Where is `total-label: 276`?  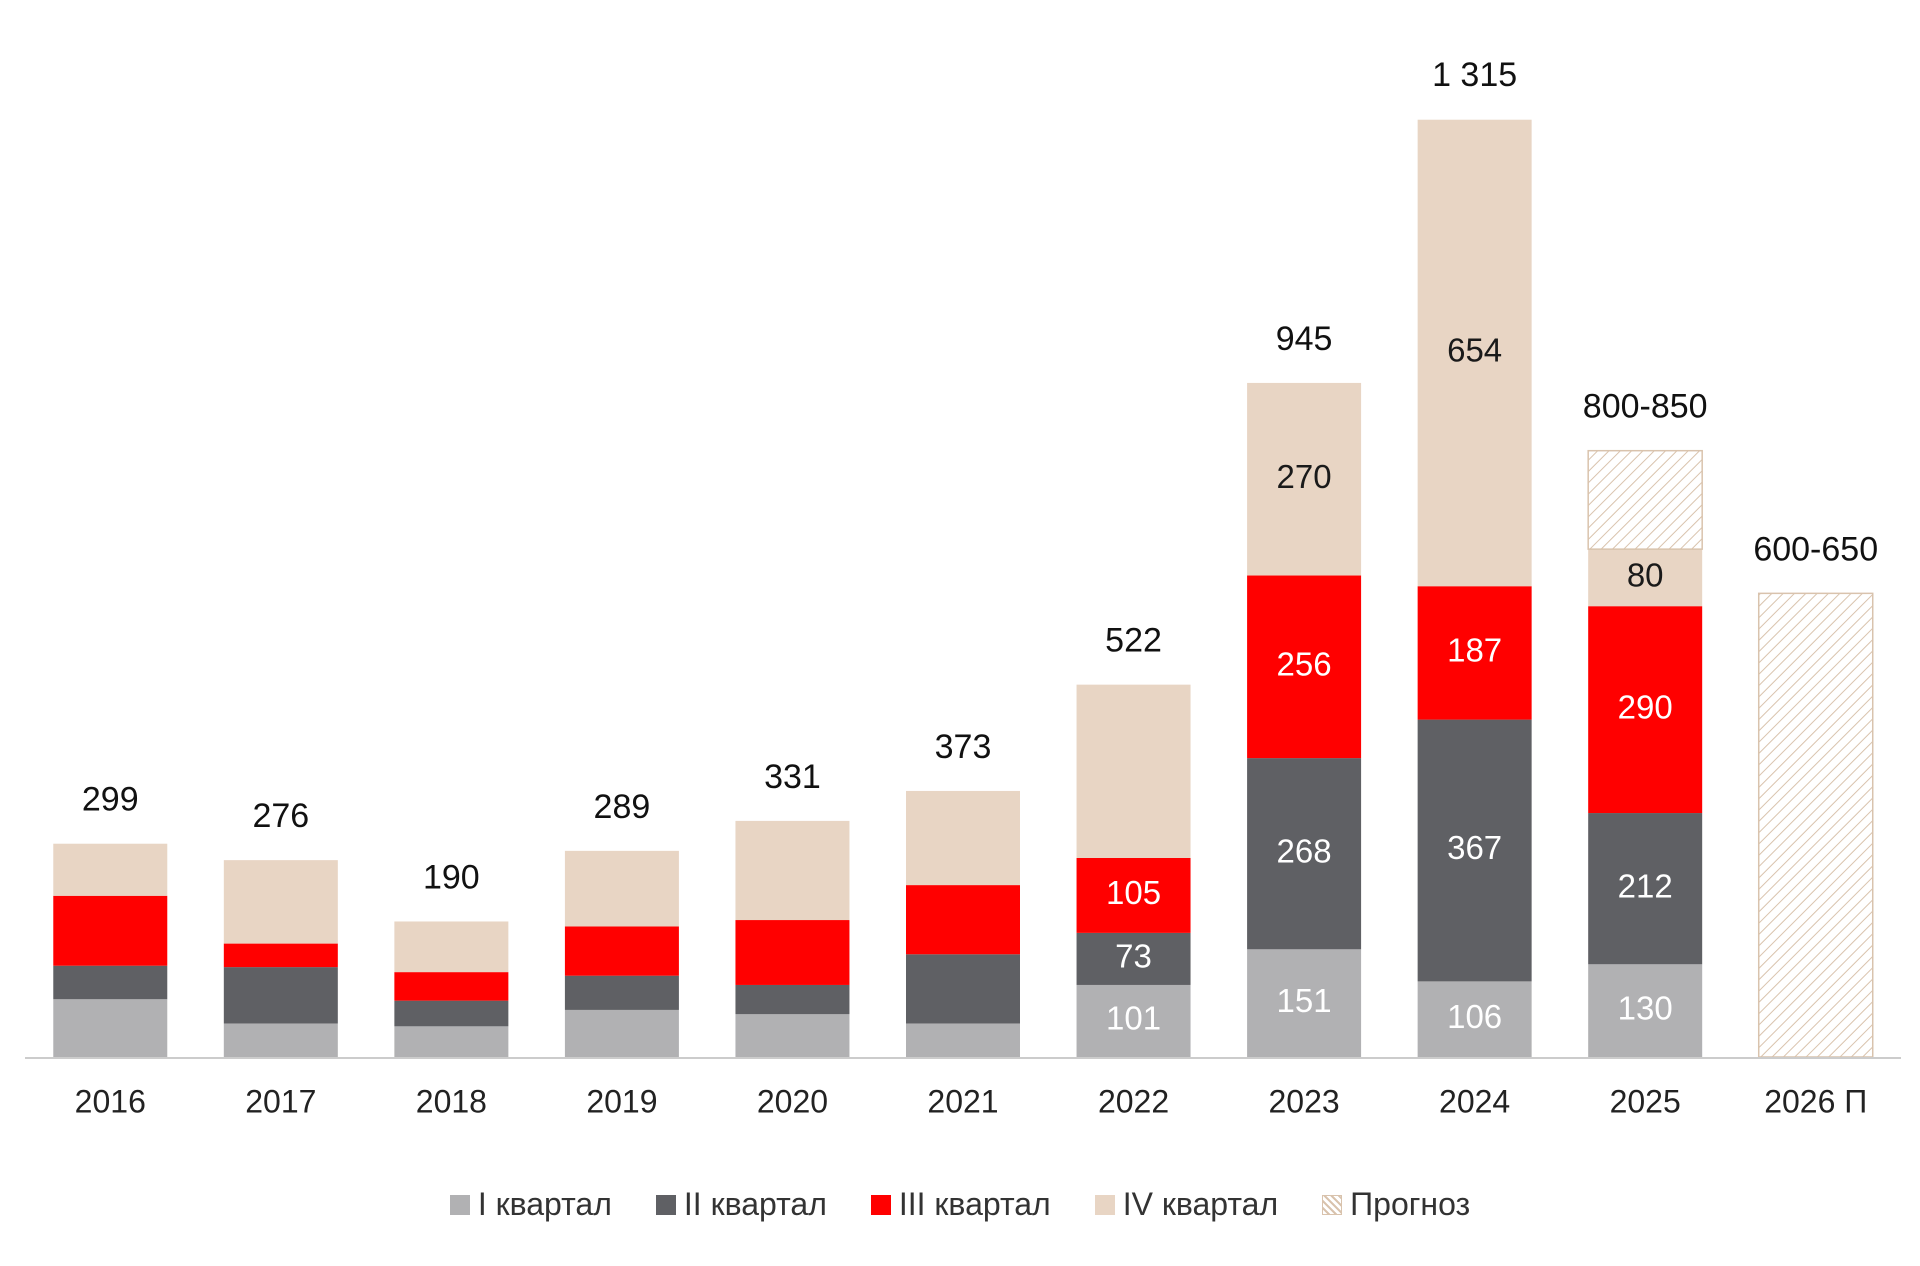
total-label: 276 is located at coordinates (280, 816).